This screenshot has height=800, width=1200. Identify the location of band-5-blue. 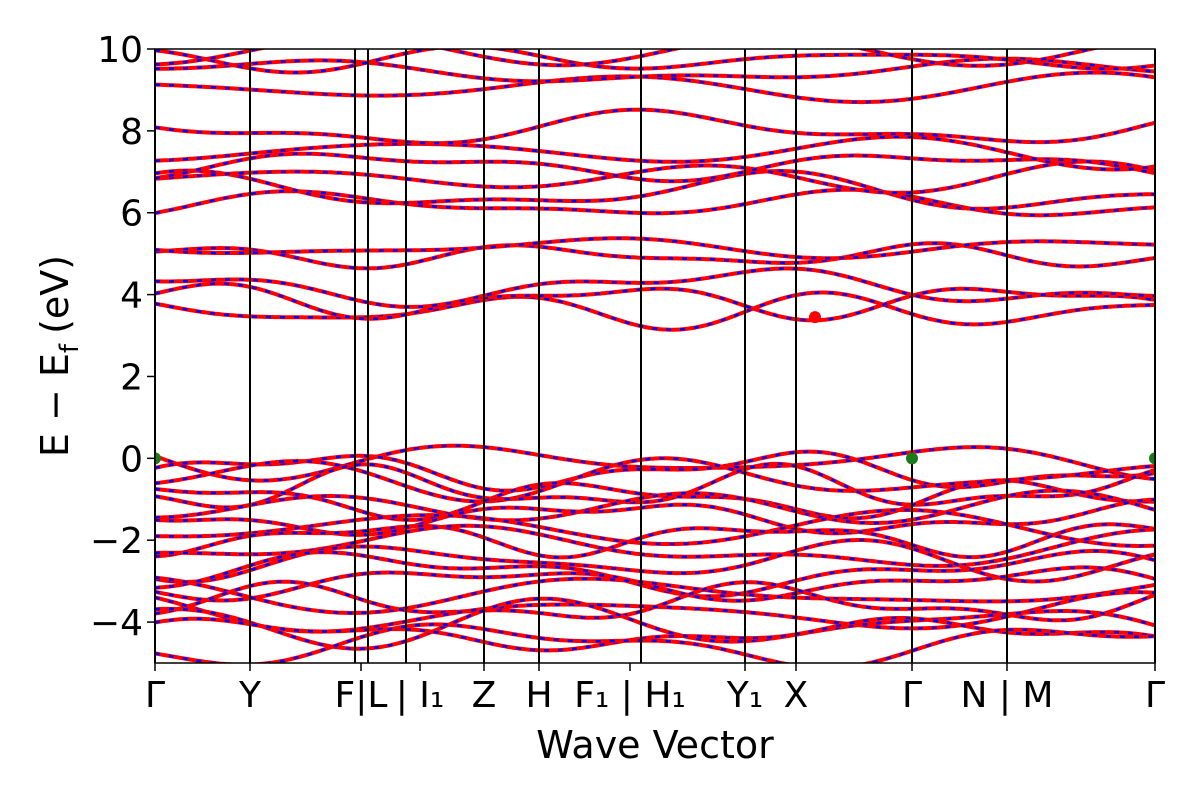
(655, 202).